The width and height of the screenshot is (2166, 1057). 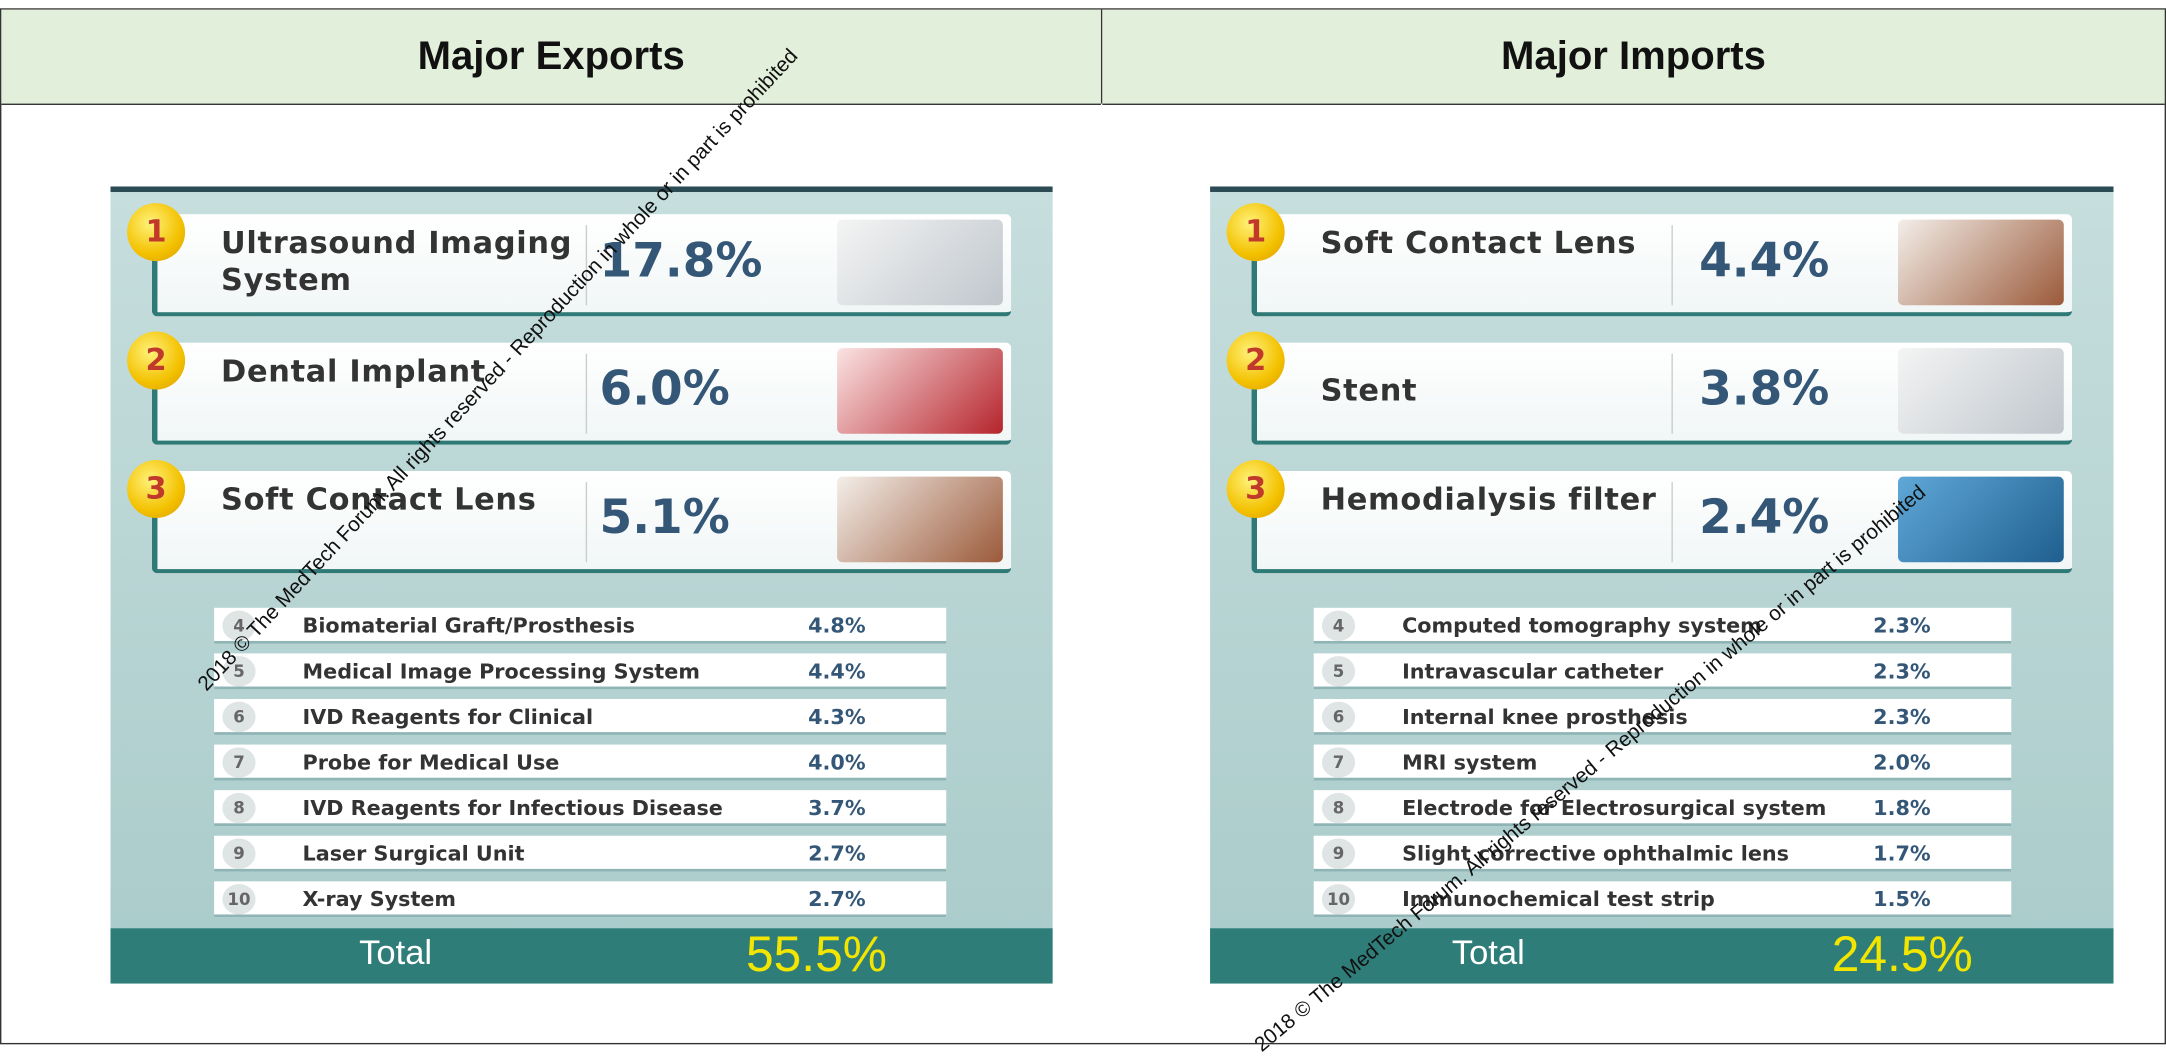 What do you see at coordinates (1902, 762) in the screenshot?
I see `item-share: 2.0%` at bounding box center [1902, 762].